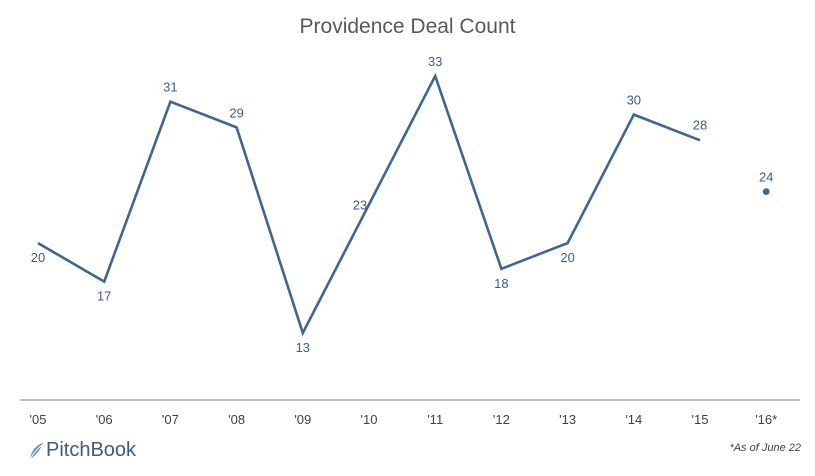 This screenshot has width=815, height=476. What do you see at coordinates (700, 124) in the screenshot?
I see `data-label: 28` at bounding box center [700, 124].